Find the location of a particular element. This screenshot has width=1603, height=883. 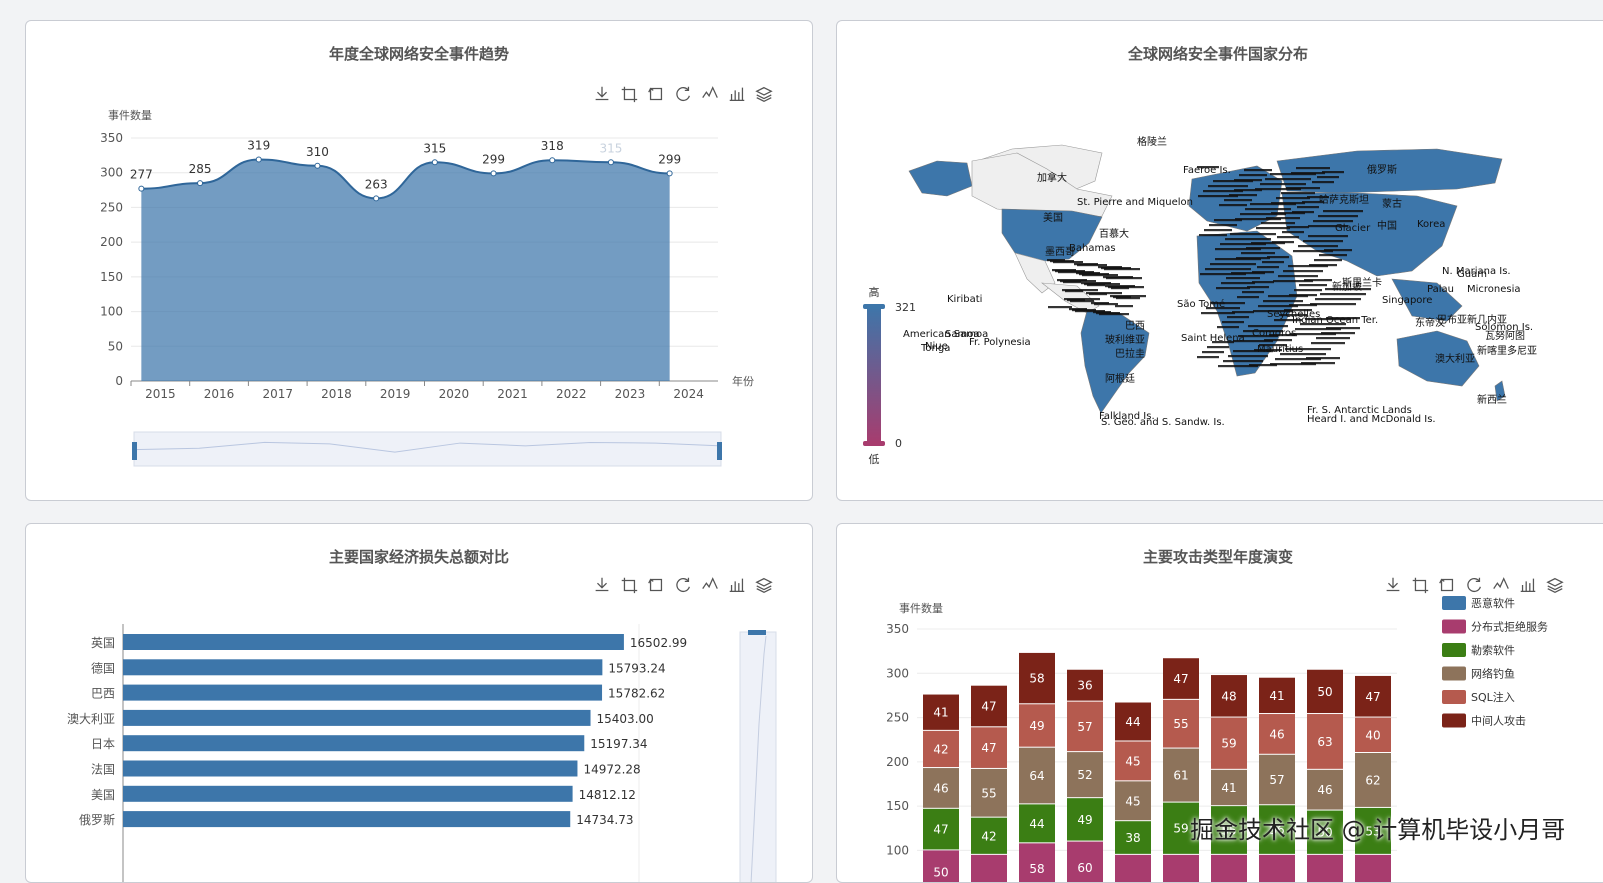

datazoom-track is located at coordinates (427, 449).